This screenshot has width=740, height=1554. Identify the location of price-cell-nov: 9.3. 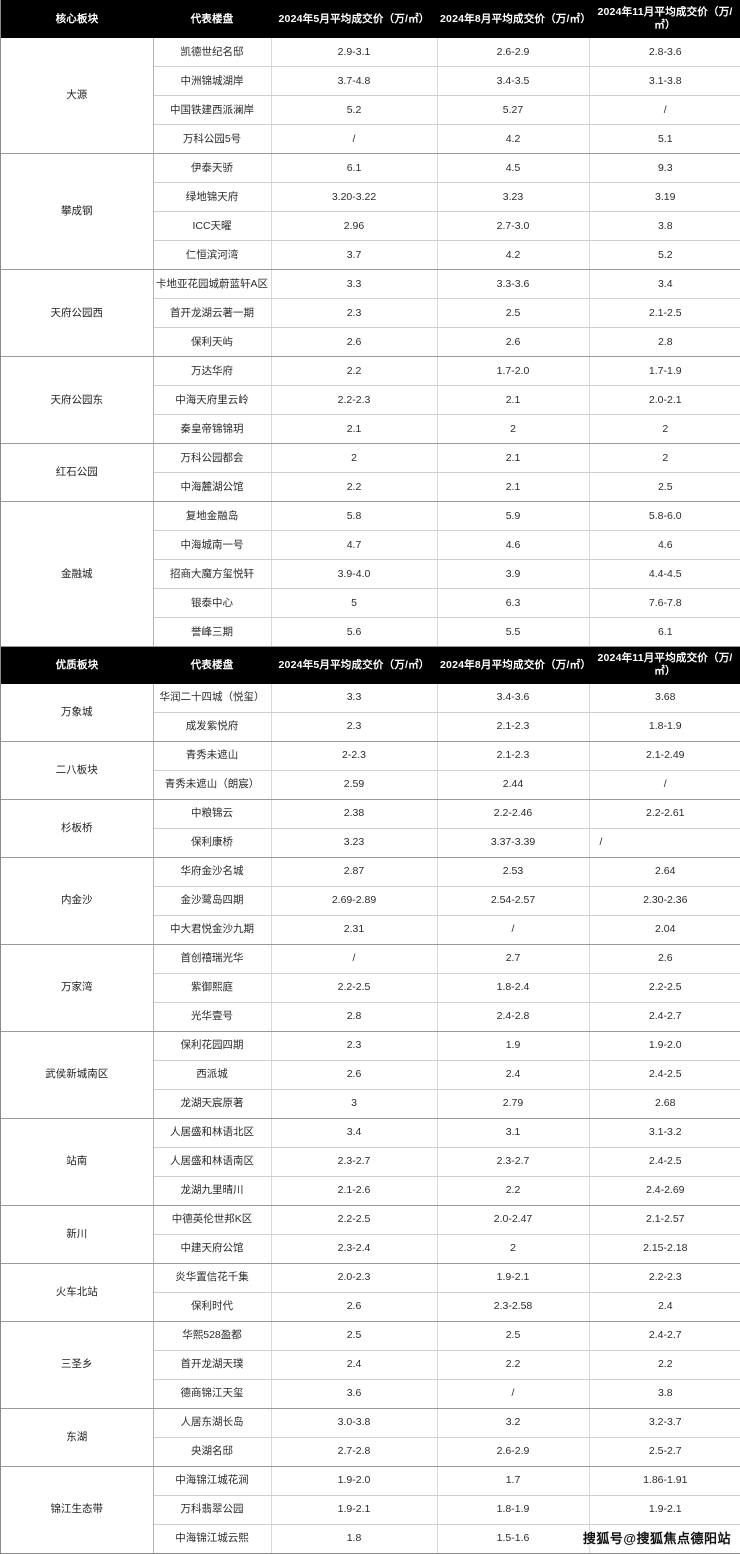
(664, 168).